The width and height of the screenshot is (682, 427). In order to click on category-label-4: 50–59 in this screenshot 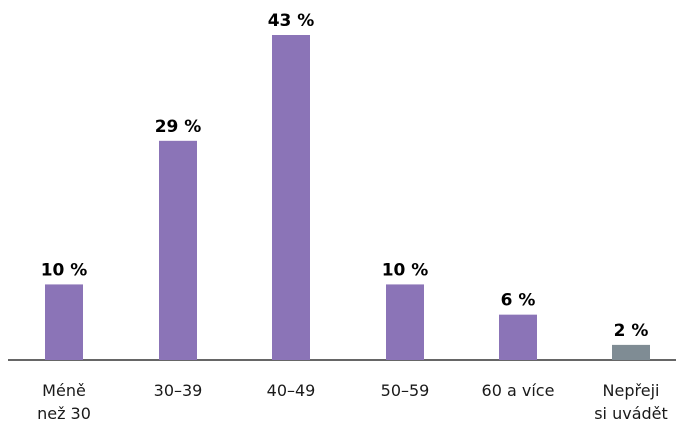, I will do `click(405, 390)`.